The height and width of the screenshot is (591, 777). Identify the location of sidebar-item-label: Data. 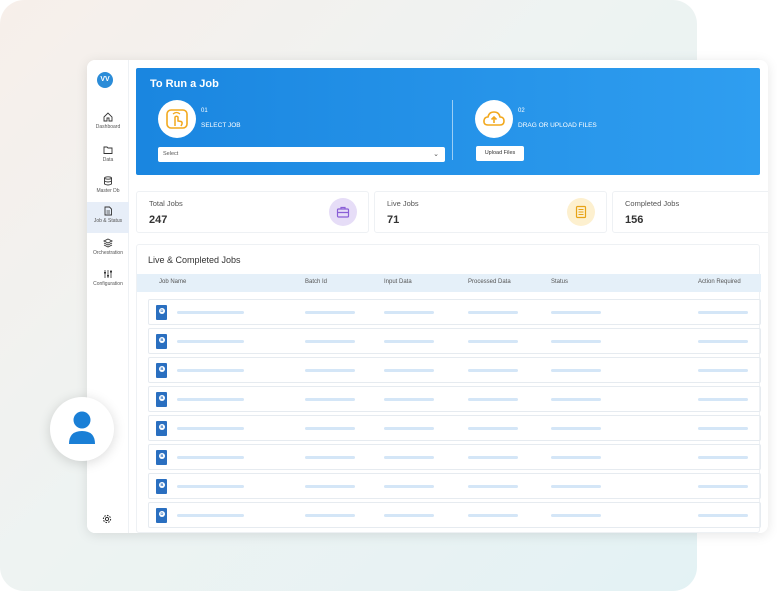
(108, 160).